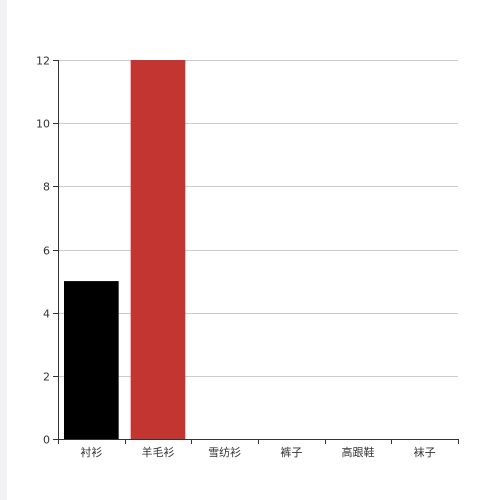 This screenshot has height=500, width=500. I want to click on y-tick-label: 0, so click(46, 440).